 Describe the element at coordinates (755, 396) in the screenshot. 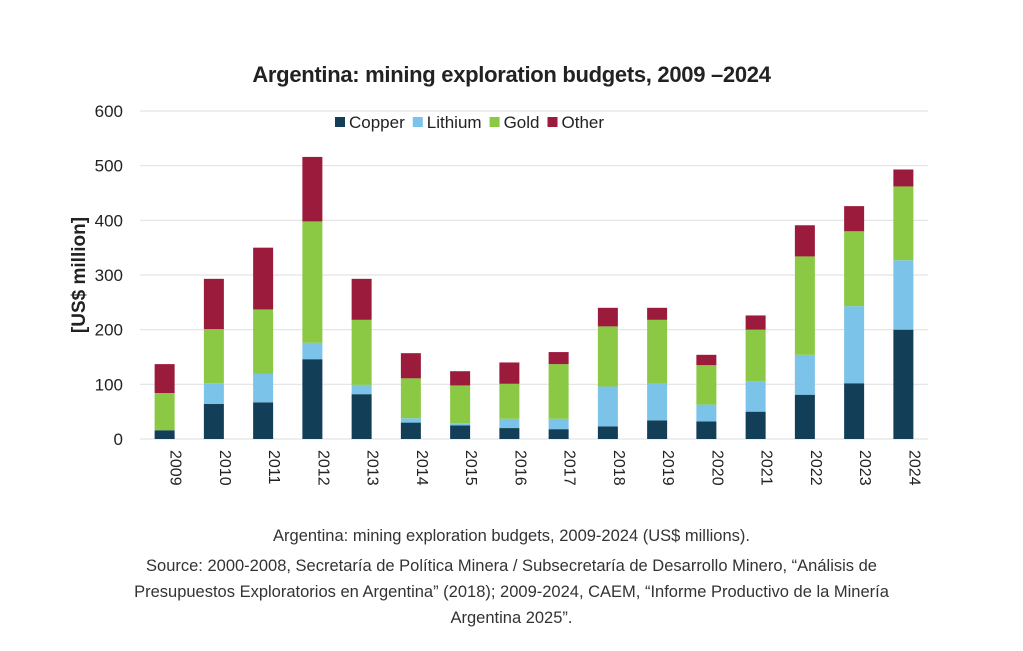

I see `bar-lithium-2021` at that location.